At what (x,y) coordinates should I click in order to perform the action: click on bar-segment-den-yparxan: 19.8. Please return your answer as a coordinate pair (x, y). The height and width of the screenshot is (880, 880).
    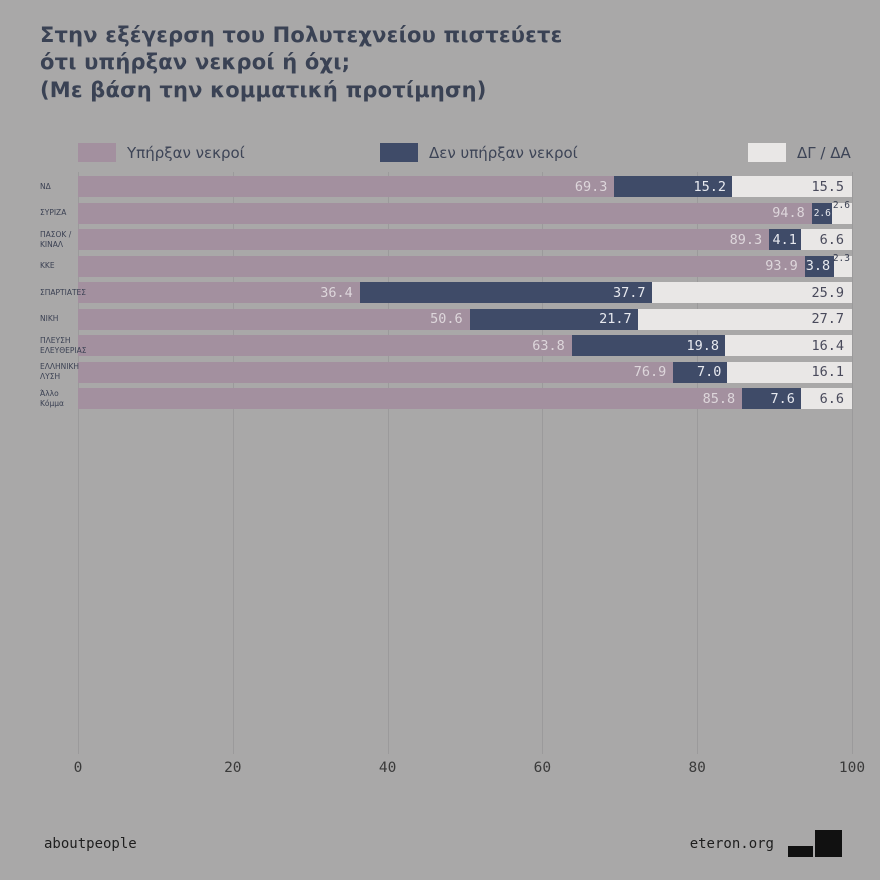
    Looking at the image, I should click on (648, 345).